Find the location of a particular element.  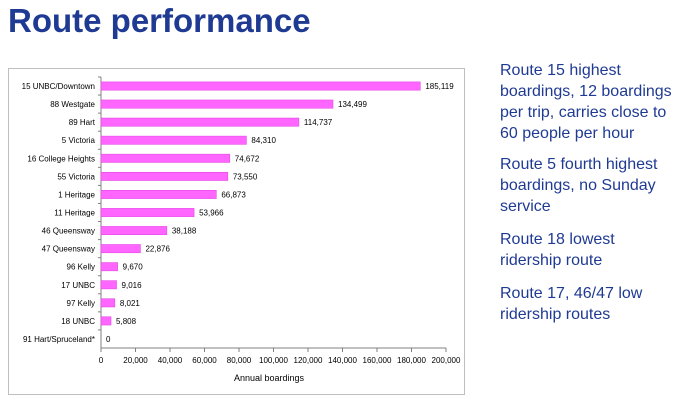

data-label: 9,670 is located at coordinates (133, 267).